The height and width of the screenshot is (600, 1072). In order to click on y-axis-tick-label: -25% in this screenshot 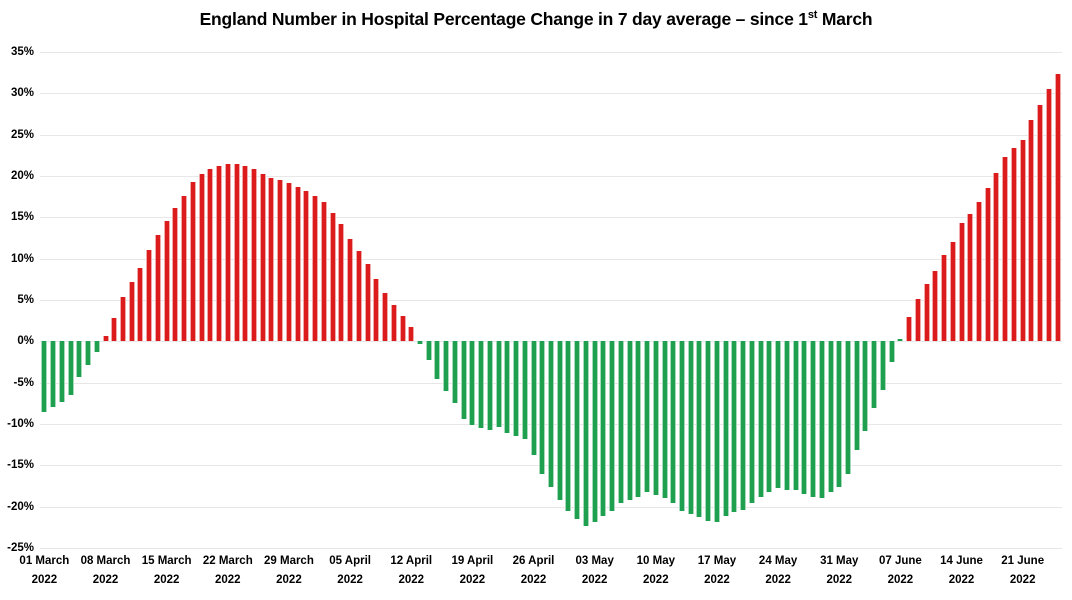, I will do `click(20, 548)`.